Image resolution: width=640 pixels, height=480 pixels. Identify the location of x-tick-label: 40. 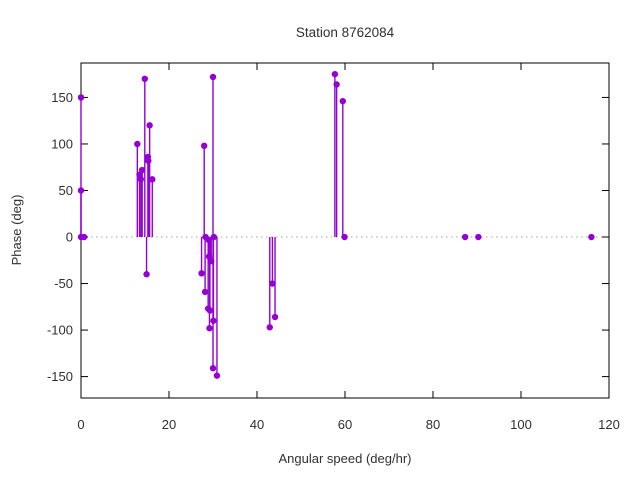
(257, 424).